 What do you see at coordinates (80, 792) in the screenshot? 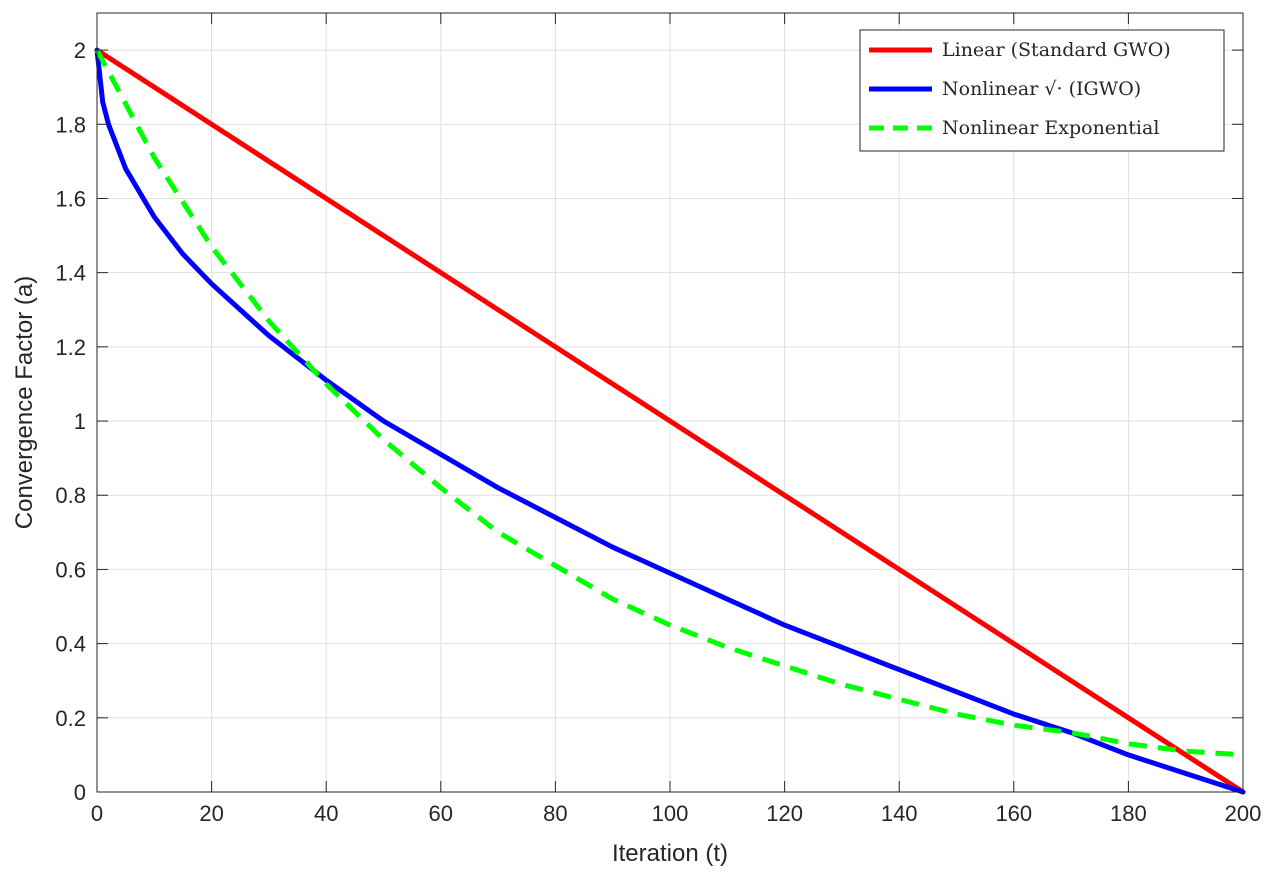
I see `y-tick-label: 0` at bounding box center [80, 792].